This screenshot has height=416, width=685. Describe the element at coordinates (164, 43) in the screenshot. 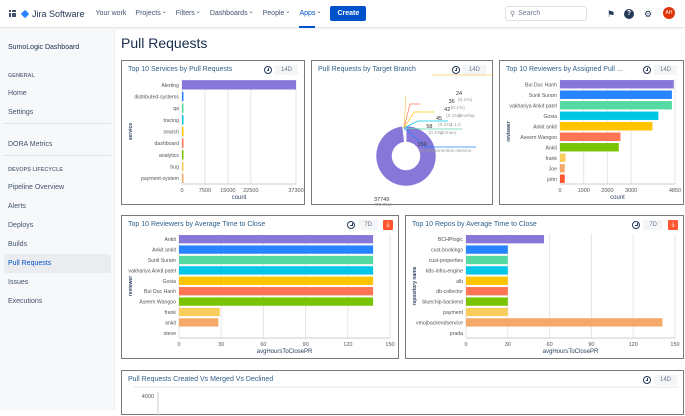

I see `page-title: Pull Requests` at that location.